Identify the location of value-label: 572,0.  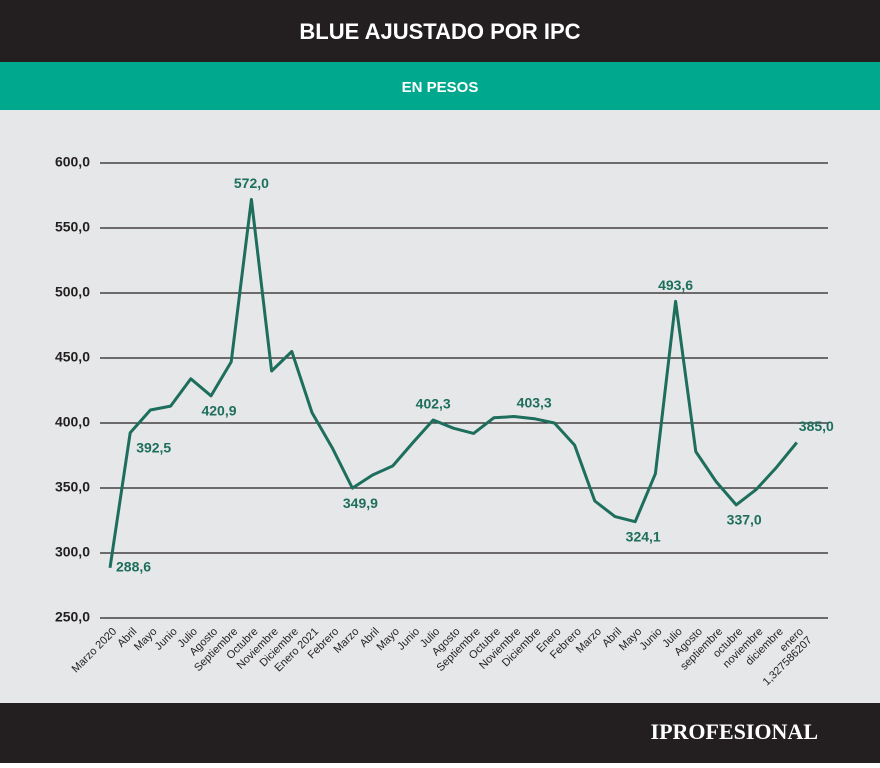
(251, 183).